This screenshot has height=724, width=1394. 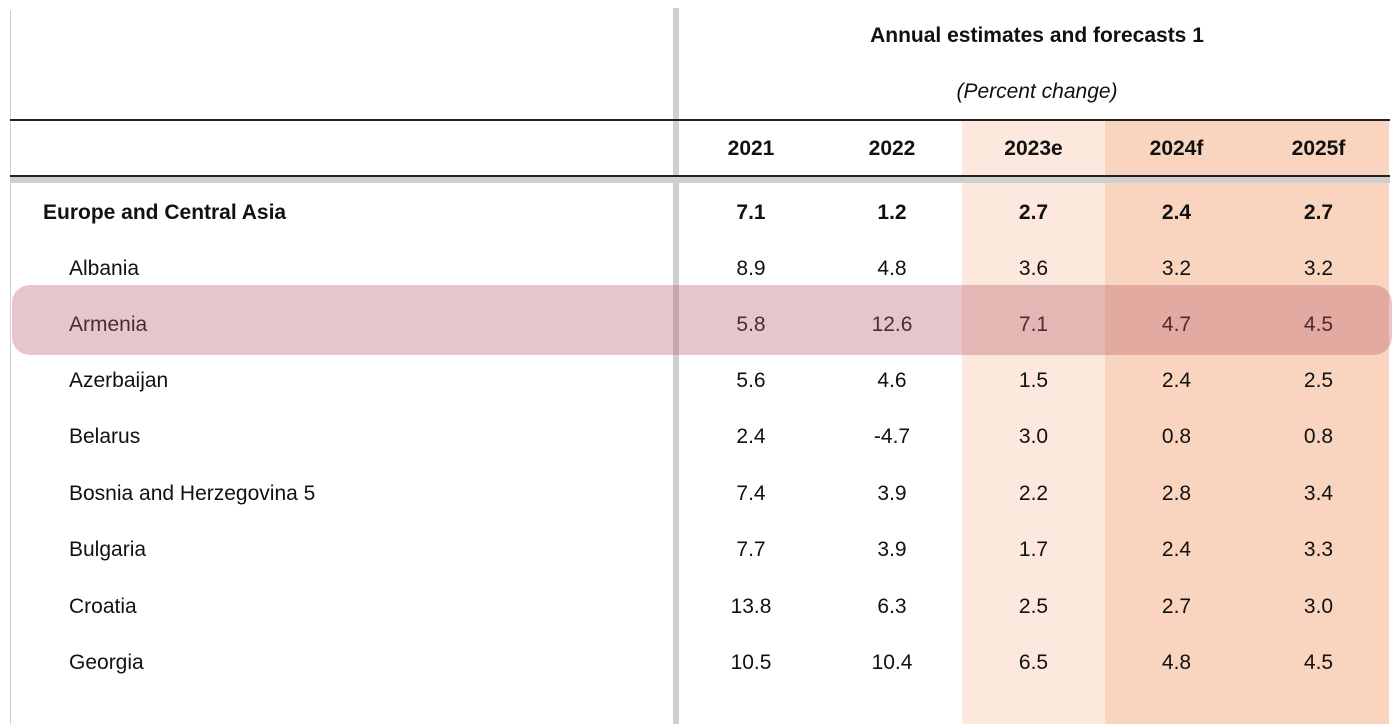 What do you see at coordinates (108, 324) in the screenshot?
I see `row-label: Armenia` at bounding box center [108, 324].